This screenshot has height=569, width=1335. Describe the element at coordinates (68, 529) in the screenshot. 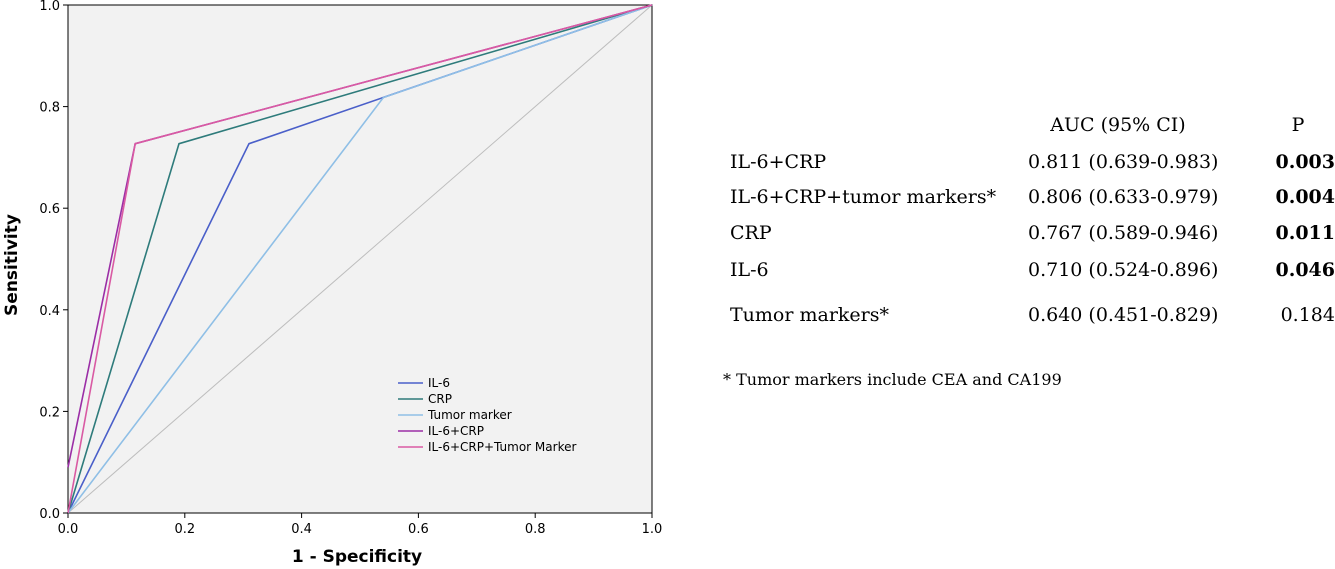

I see `x-tick-label: 0.0` at that location.